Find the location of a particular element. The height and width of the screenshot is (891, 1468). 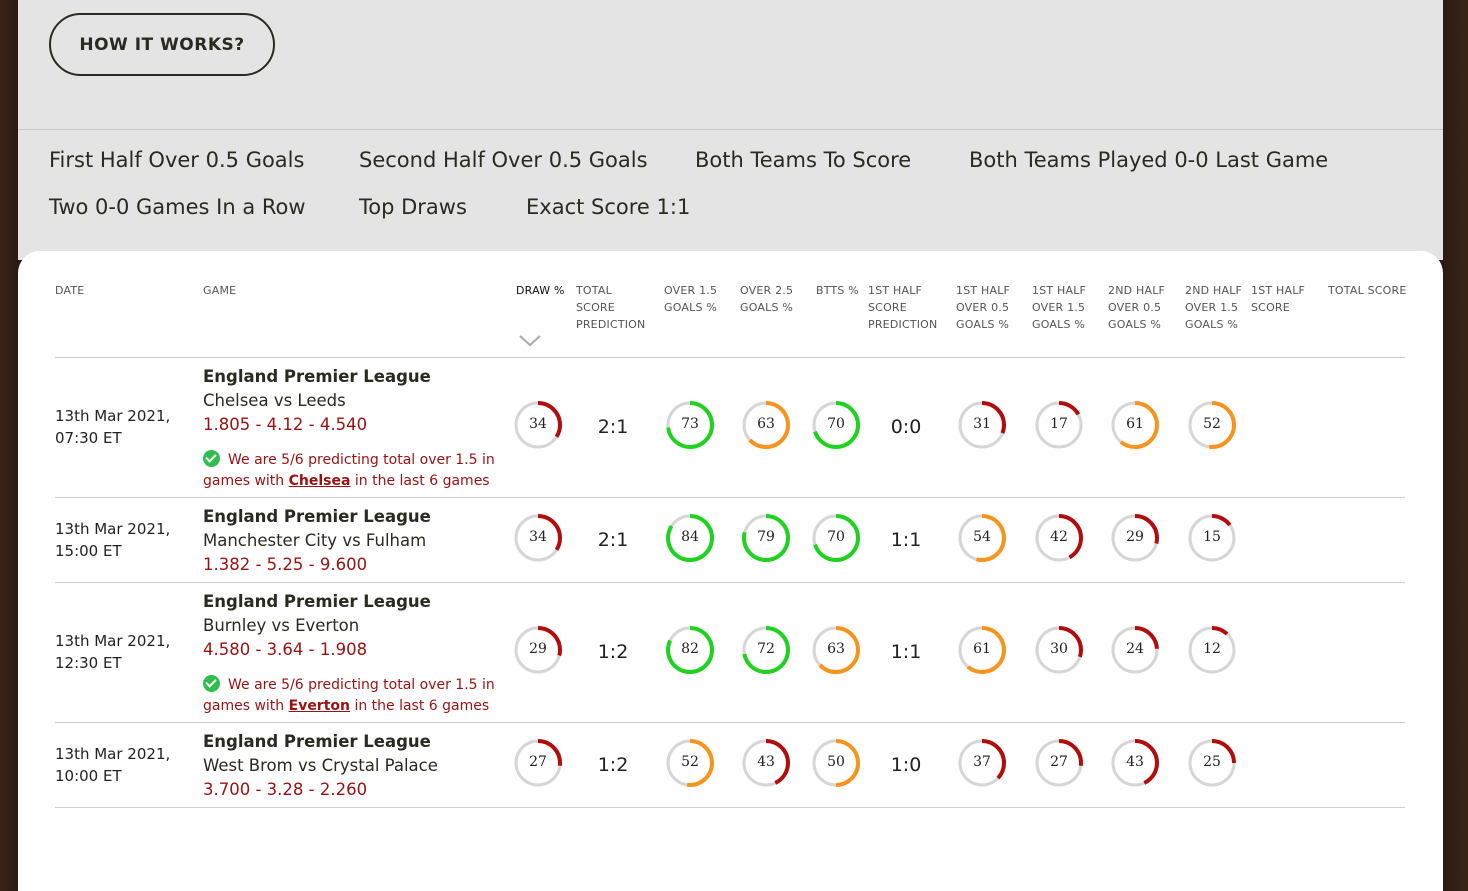

header-total-score-prediction: TOTAL SCORE PREDICTION is located at coordinates (611, 307).